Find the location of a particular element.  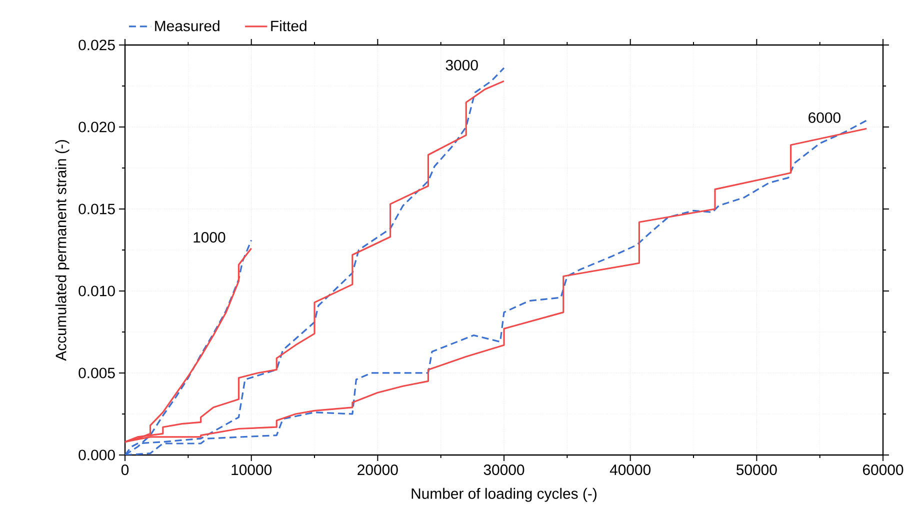

x-tick-label: 60000 is located at coordinates (883, 470).